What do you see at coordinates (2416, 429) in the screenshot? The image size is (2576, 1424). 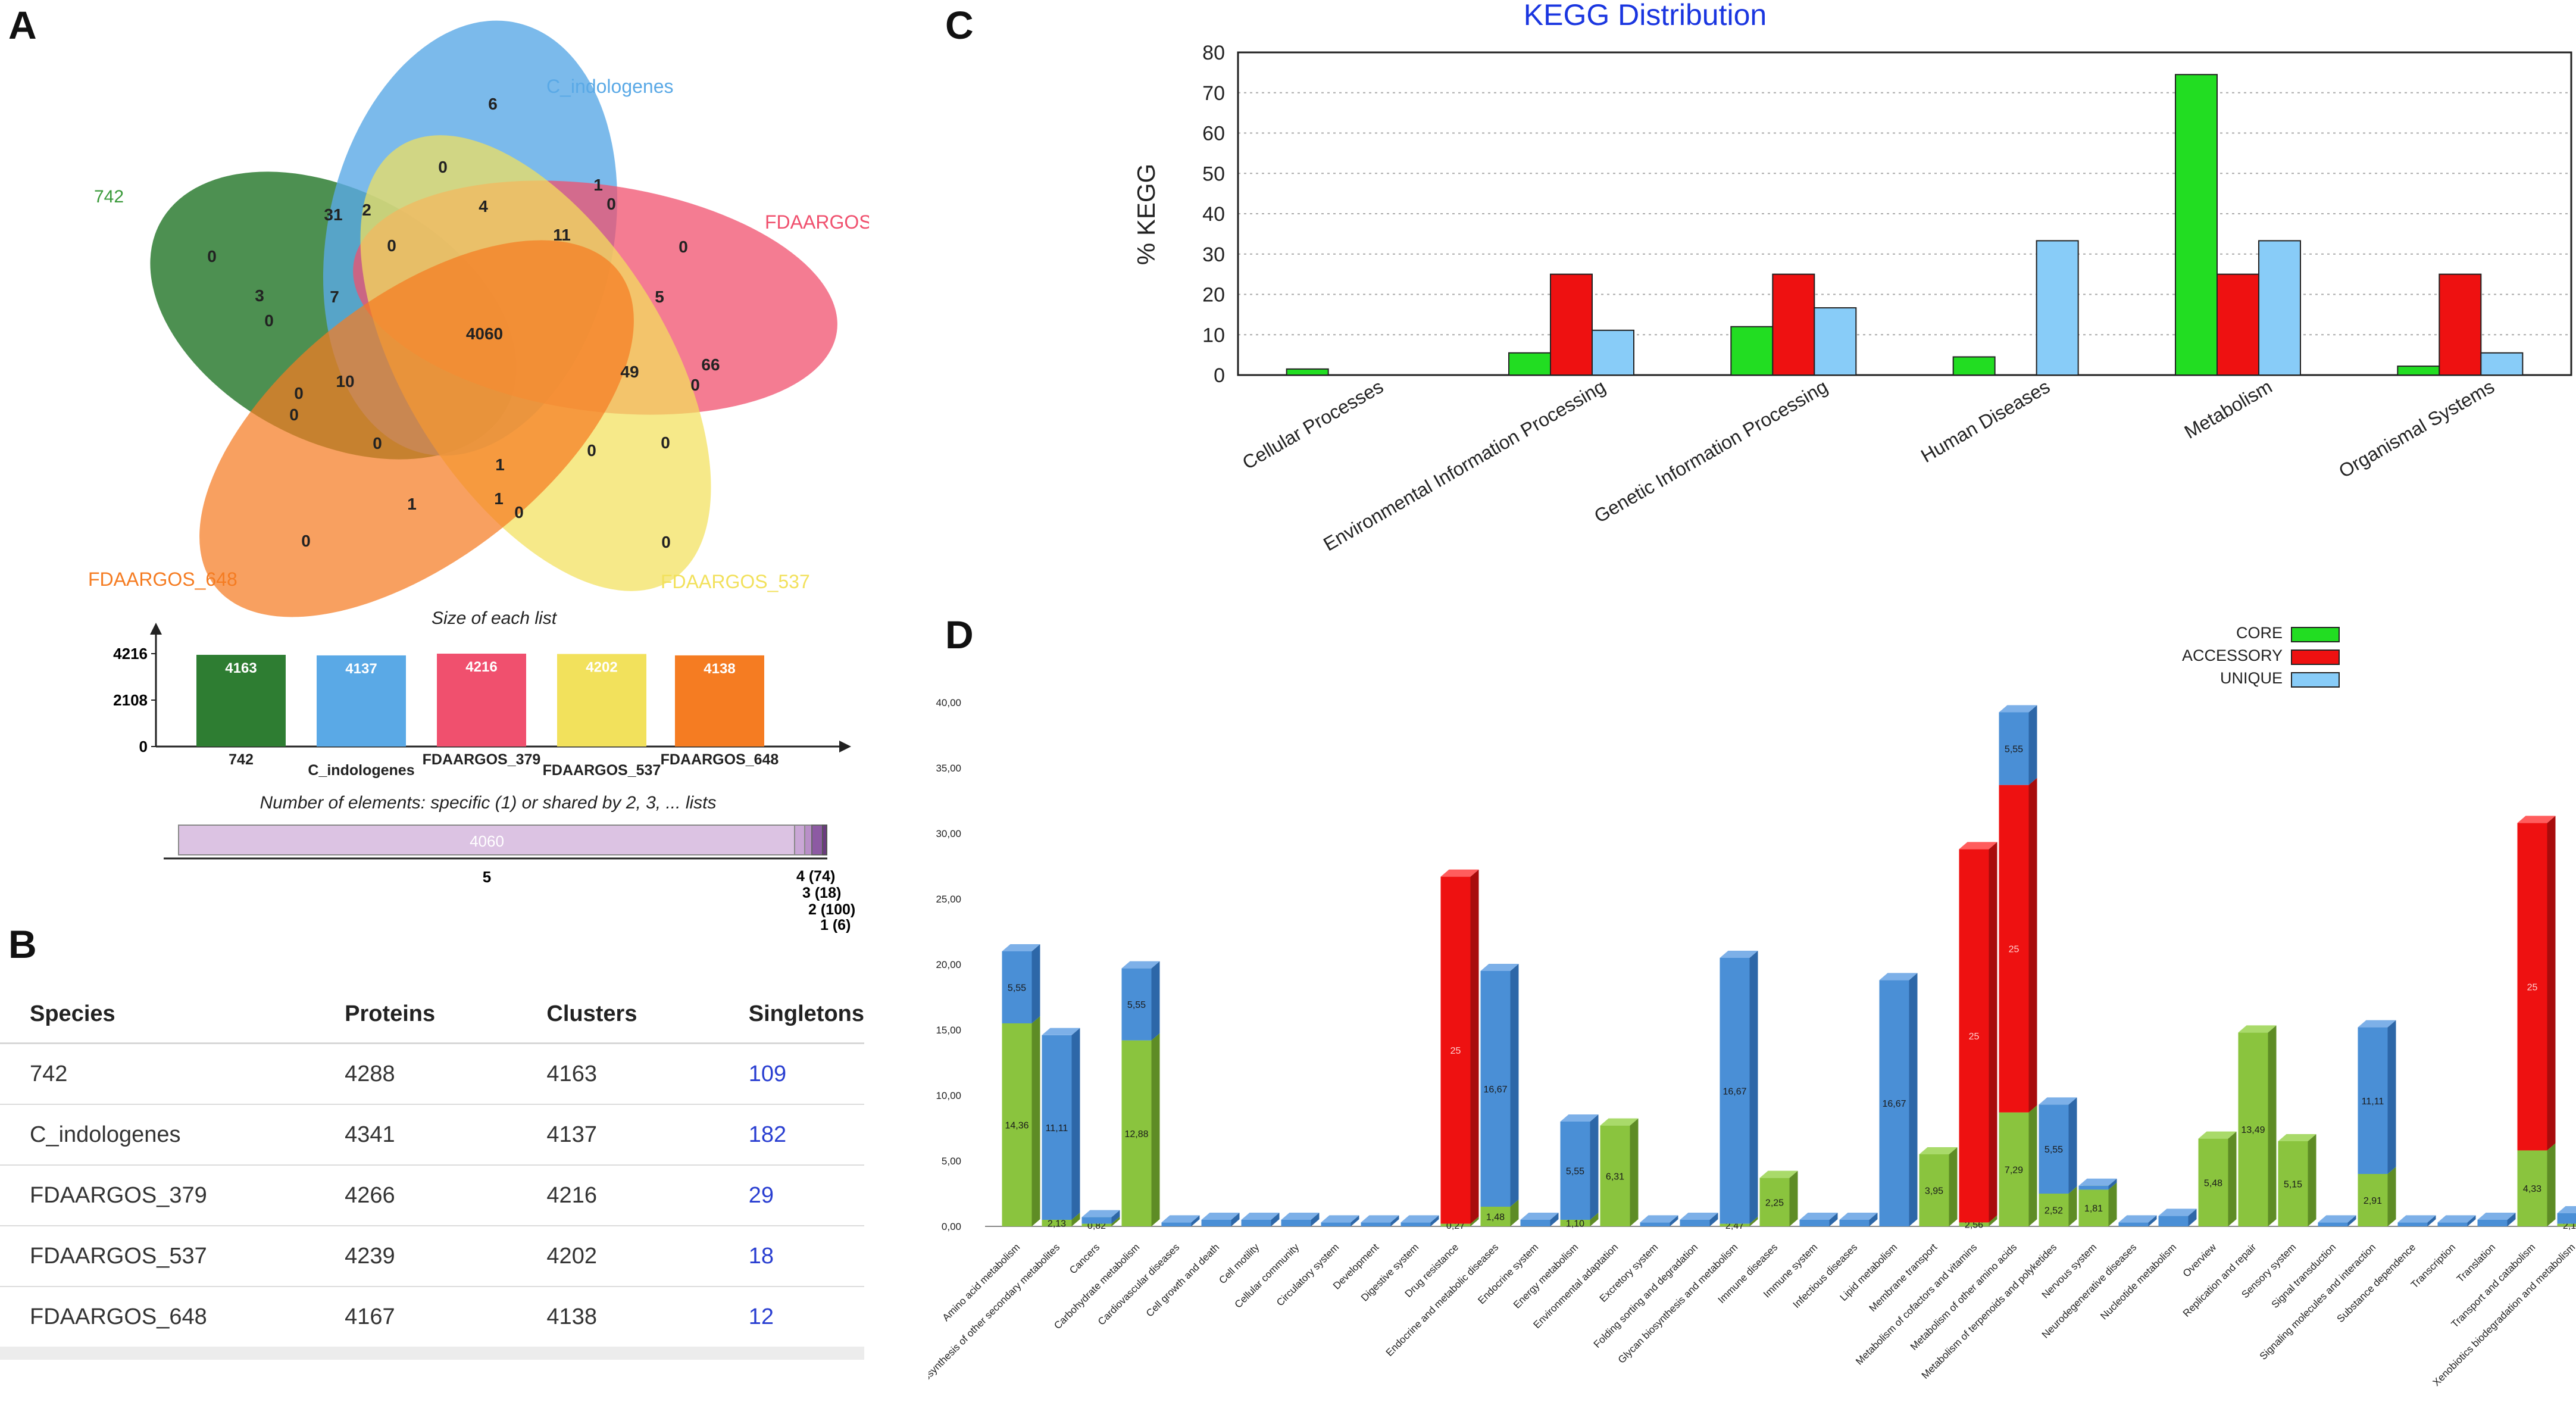 I see `kegg-x-label: Organismal Systems` at bounding box center [2416, 429].